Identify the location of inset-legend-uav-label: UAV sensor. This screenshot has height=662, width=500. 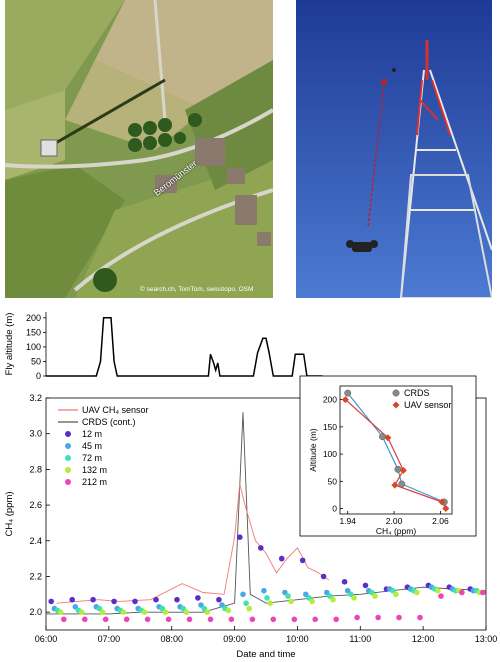
(427, 405).